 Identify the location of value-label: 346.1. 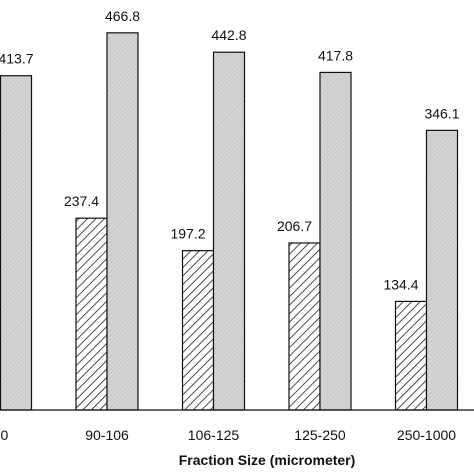
(441, 113).